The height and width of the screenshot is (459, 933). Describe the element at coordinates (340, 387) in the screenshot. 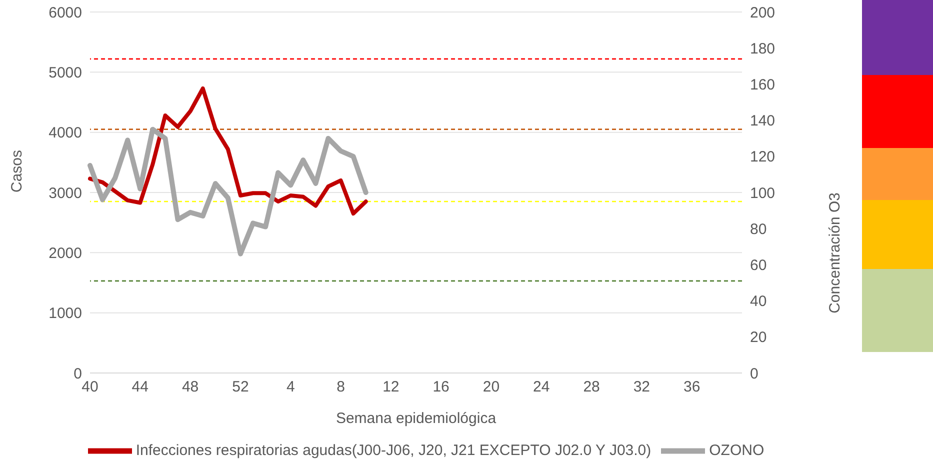

I see `x-tick-label: 8` at that location.